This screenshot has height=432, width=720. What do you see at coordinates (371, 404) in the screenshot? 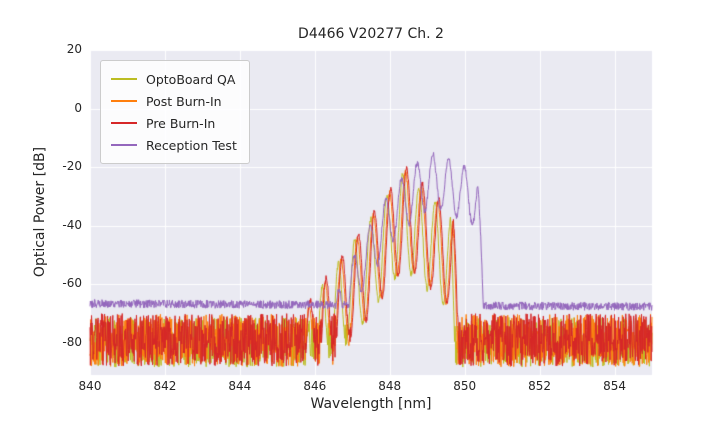
I see `x-axis-label: Wavelength [nm]` at bounding box center [371, 404].